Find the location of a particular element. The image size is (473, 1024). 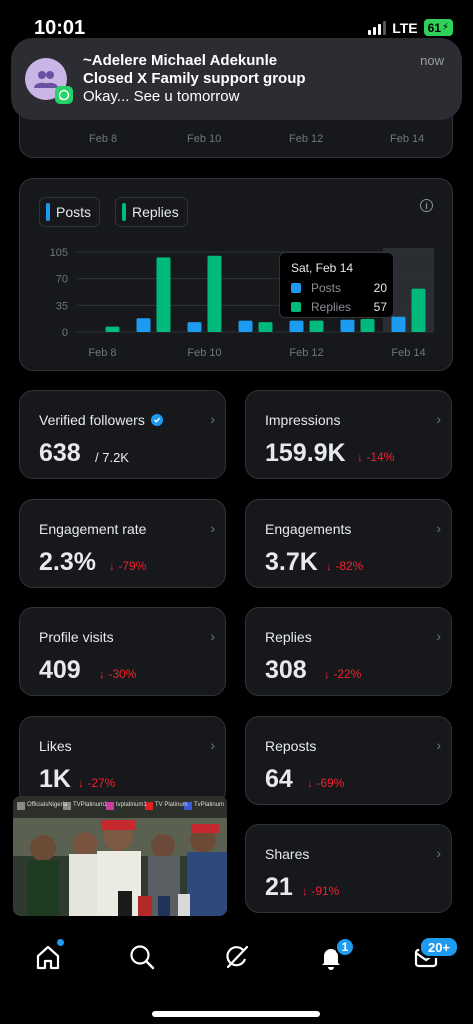

tooltip-row-posts: Posts 20 is located at coordinates (339, 288).